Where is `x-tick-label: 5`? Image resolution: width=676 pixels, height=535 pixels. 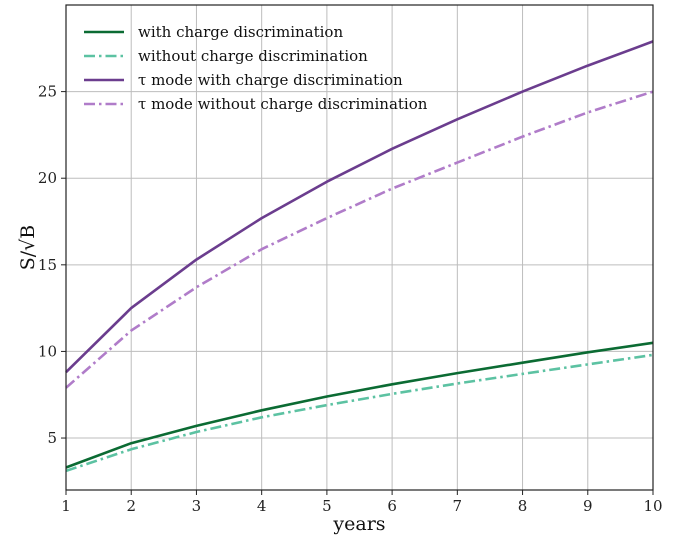
x-tick-label: 5 is located at coordinates (327, 506).